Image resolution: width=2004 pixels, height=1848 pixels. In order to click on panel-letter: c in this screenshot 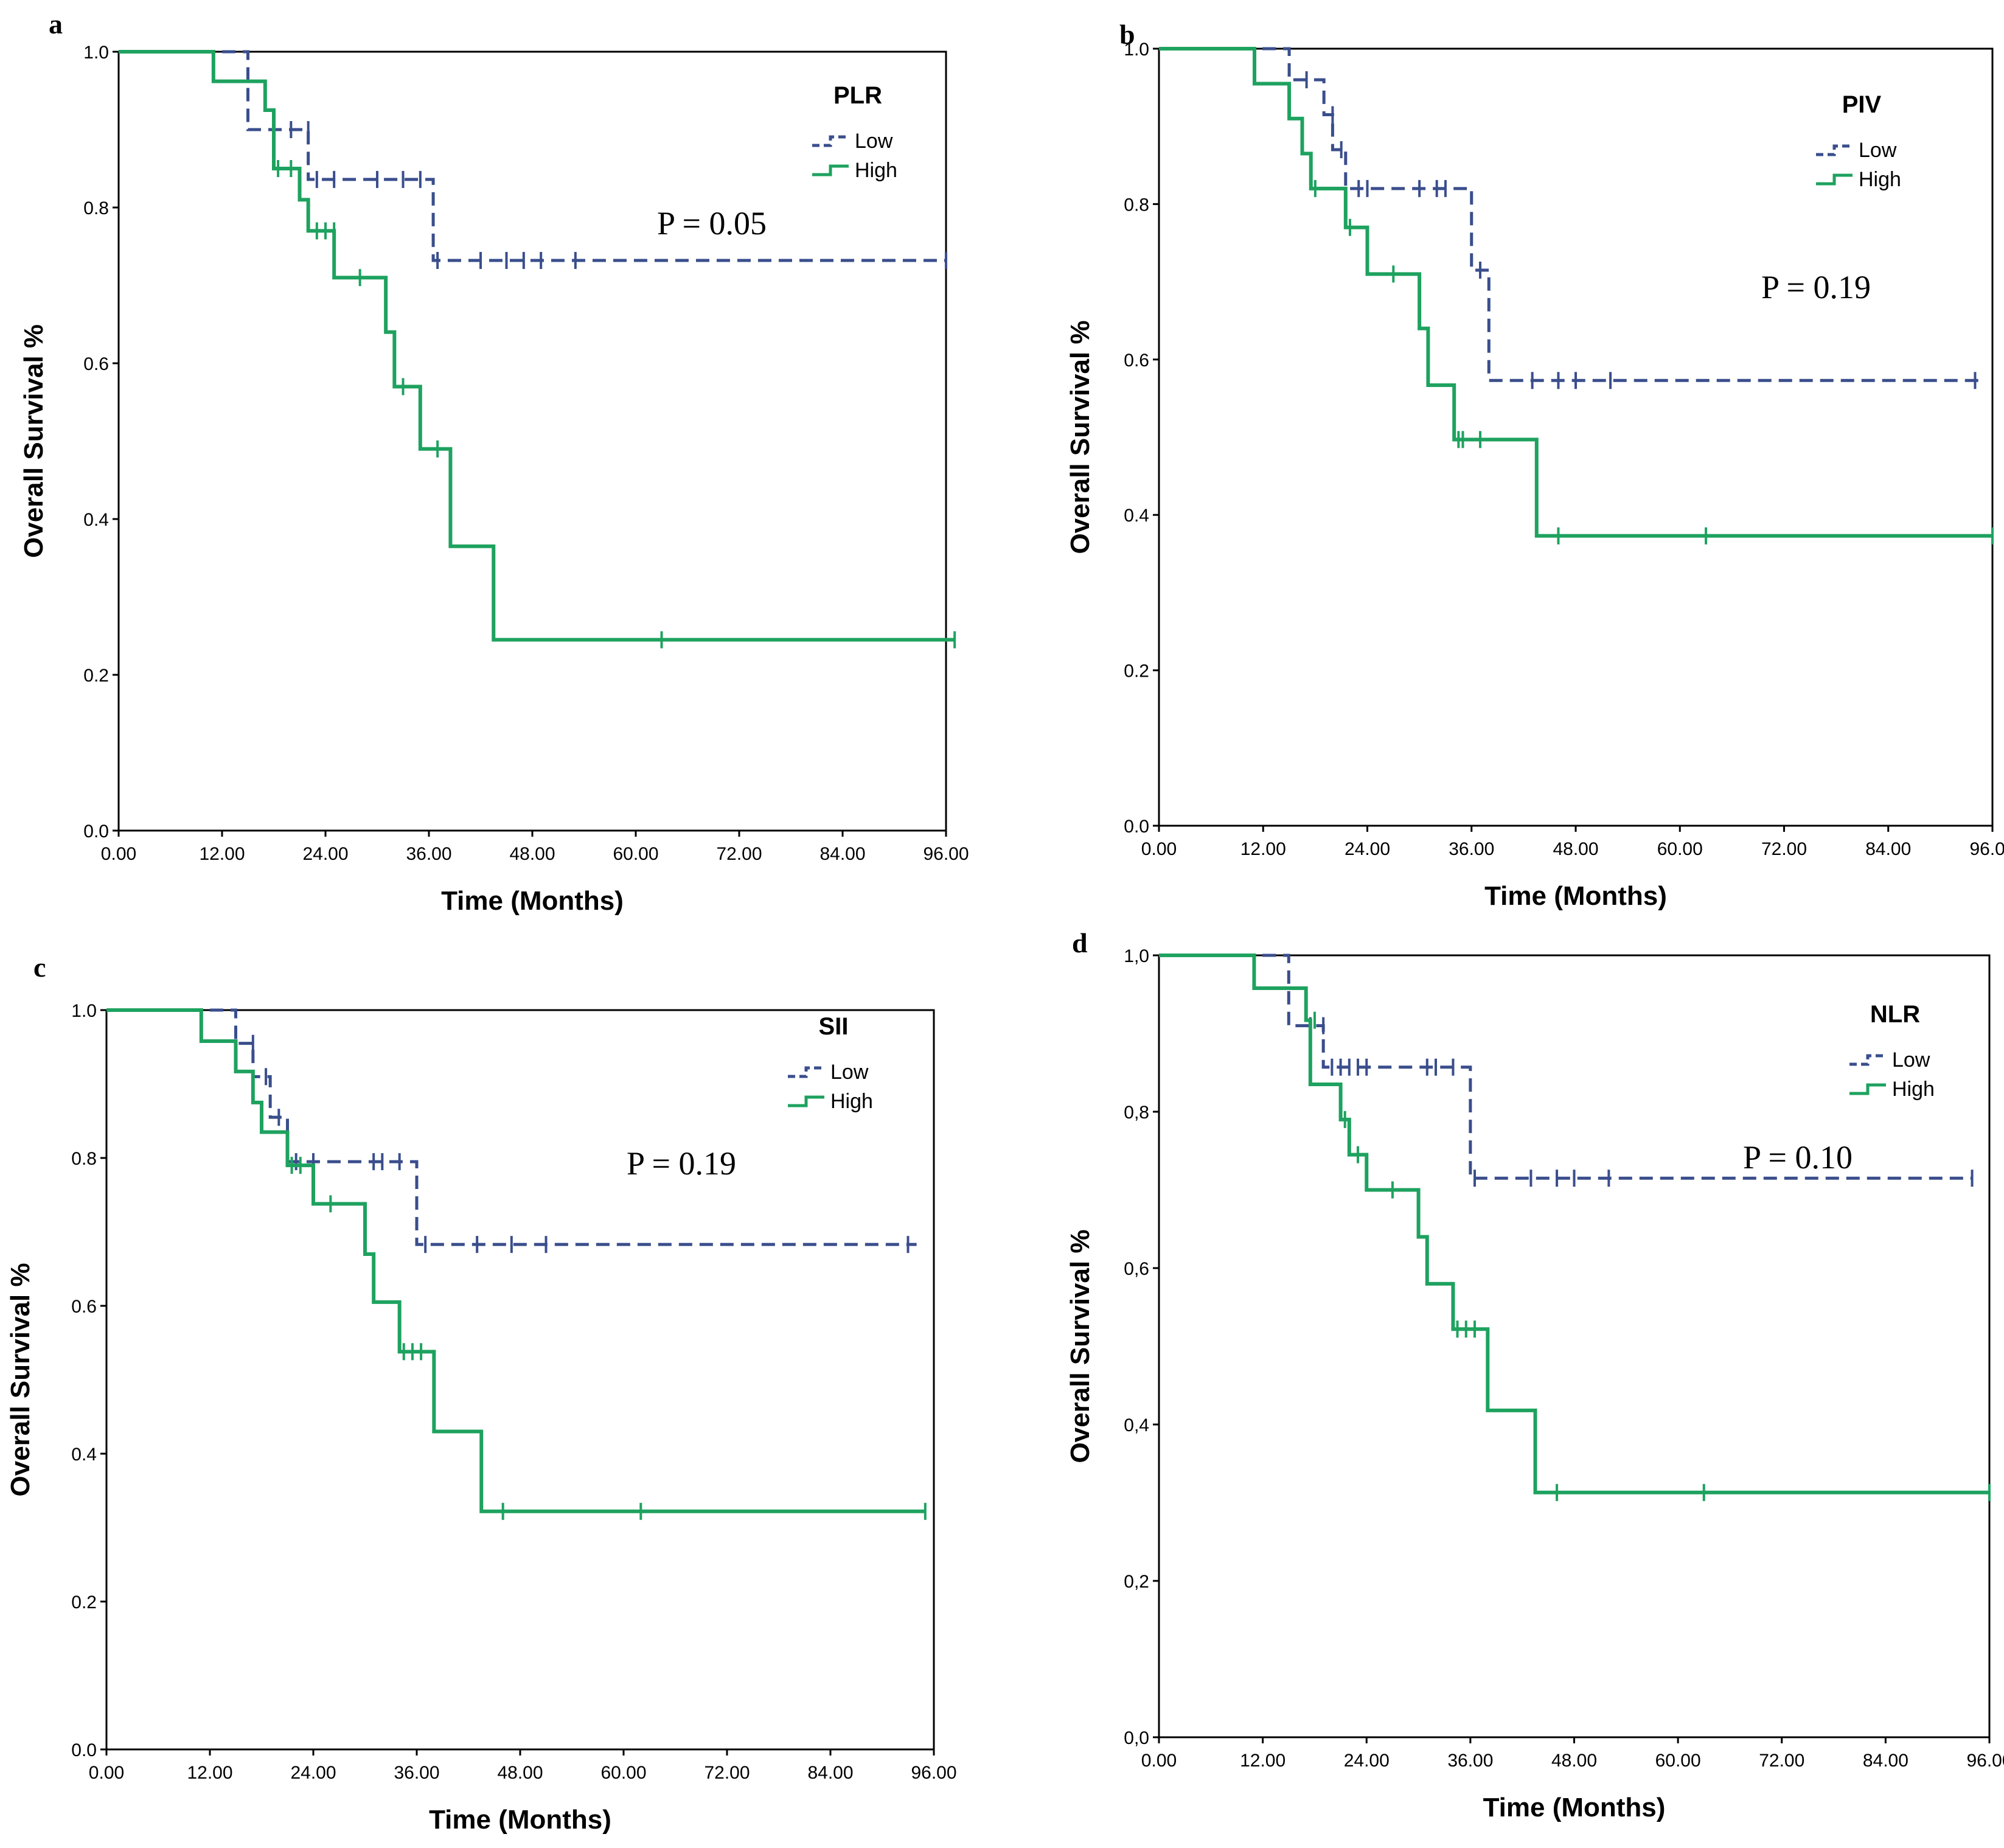, I will do `click(39, 967)`.